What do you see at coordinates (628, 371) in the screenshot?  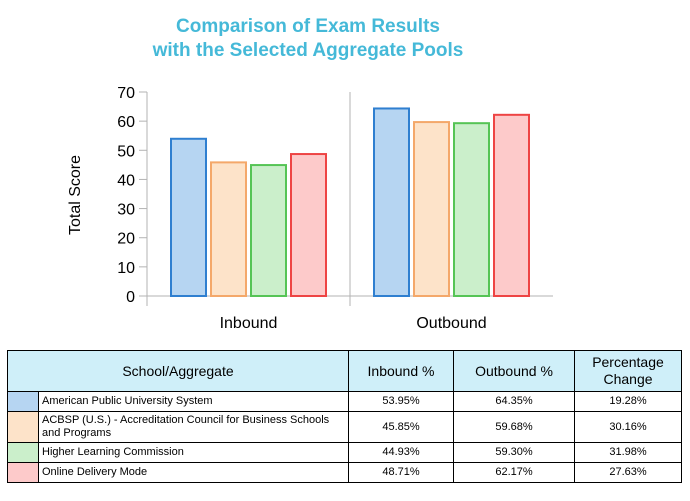 I see `header-change: Percentage Change` at bounding box center [628, 371].